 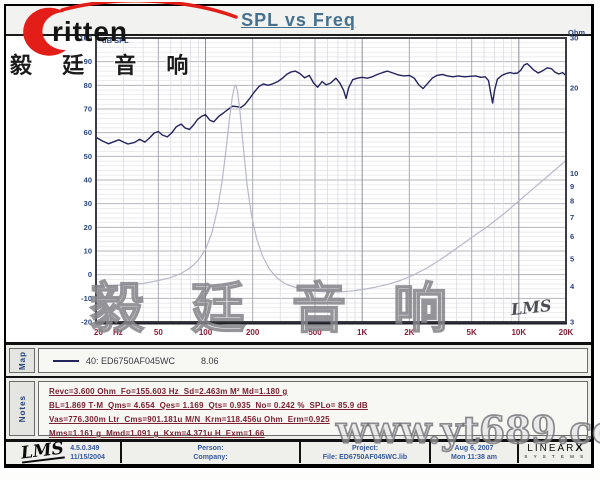 What do you see at coordinates (88, 251) in the screenshot?
I see `y-left-tick: 10` at bounding box center [88, 251].